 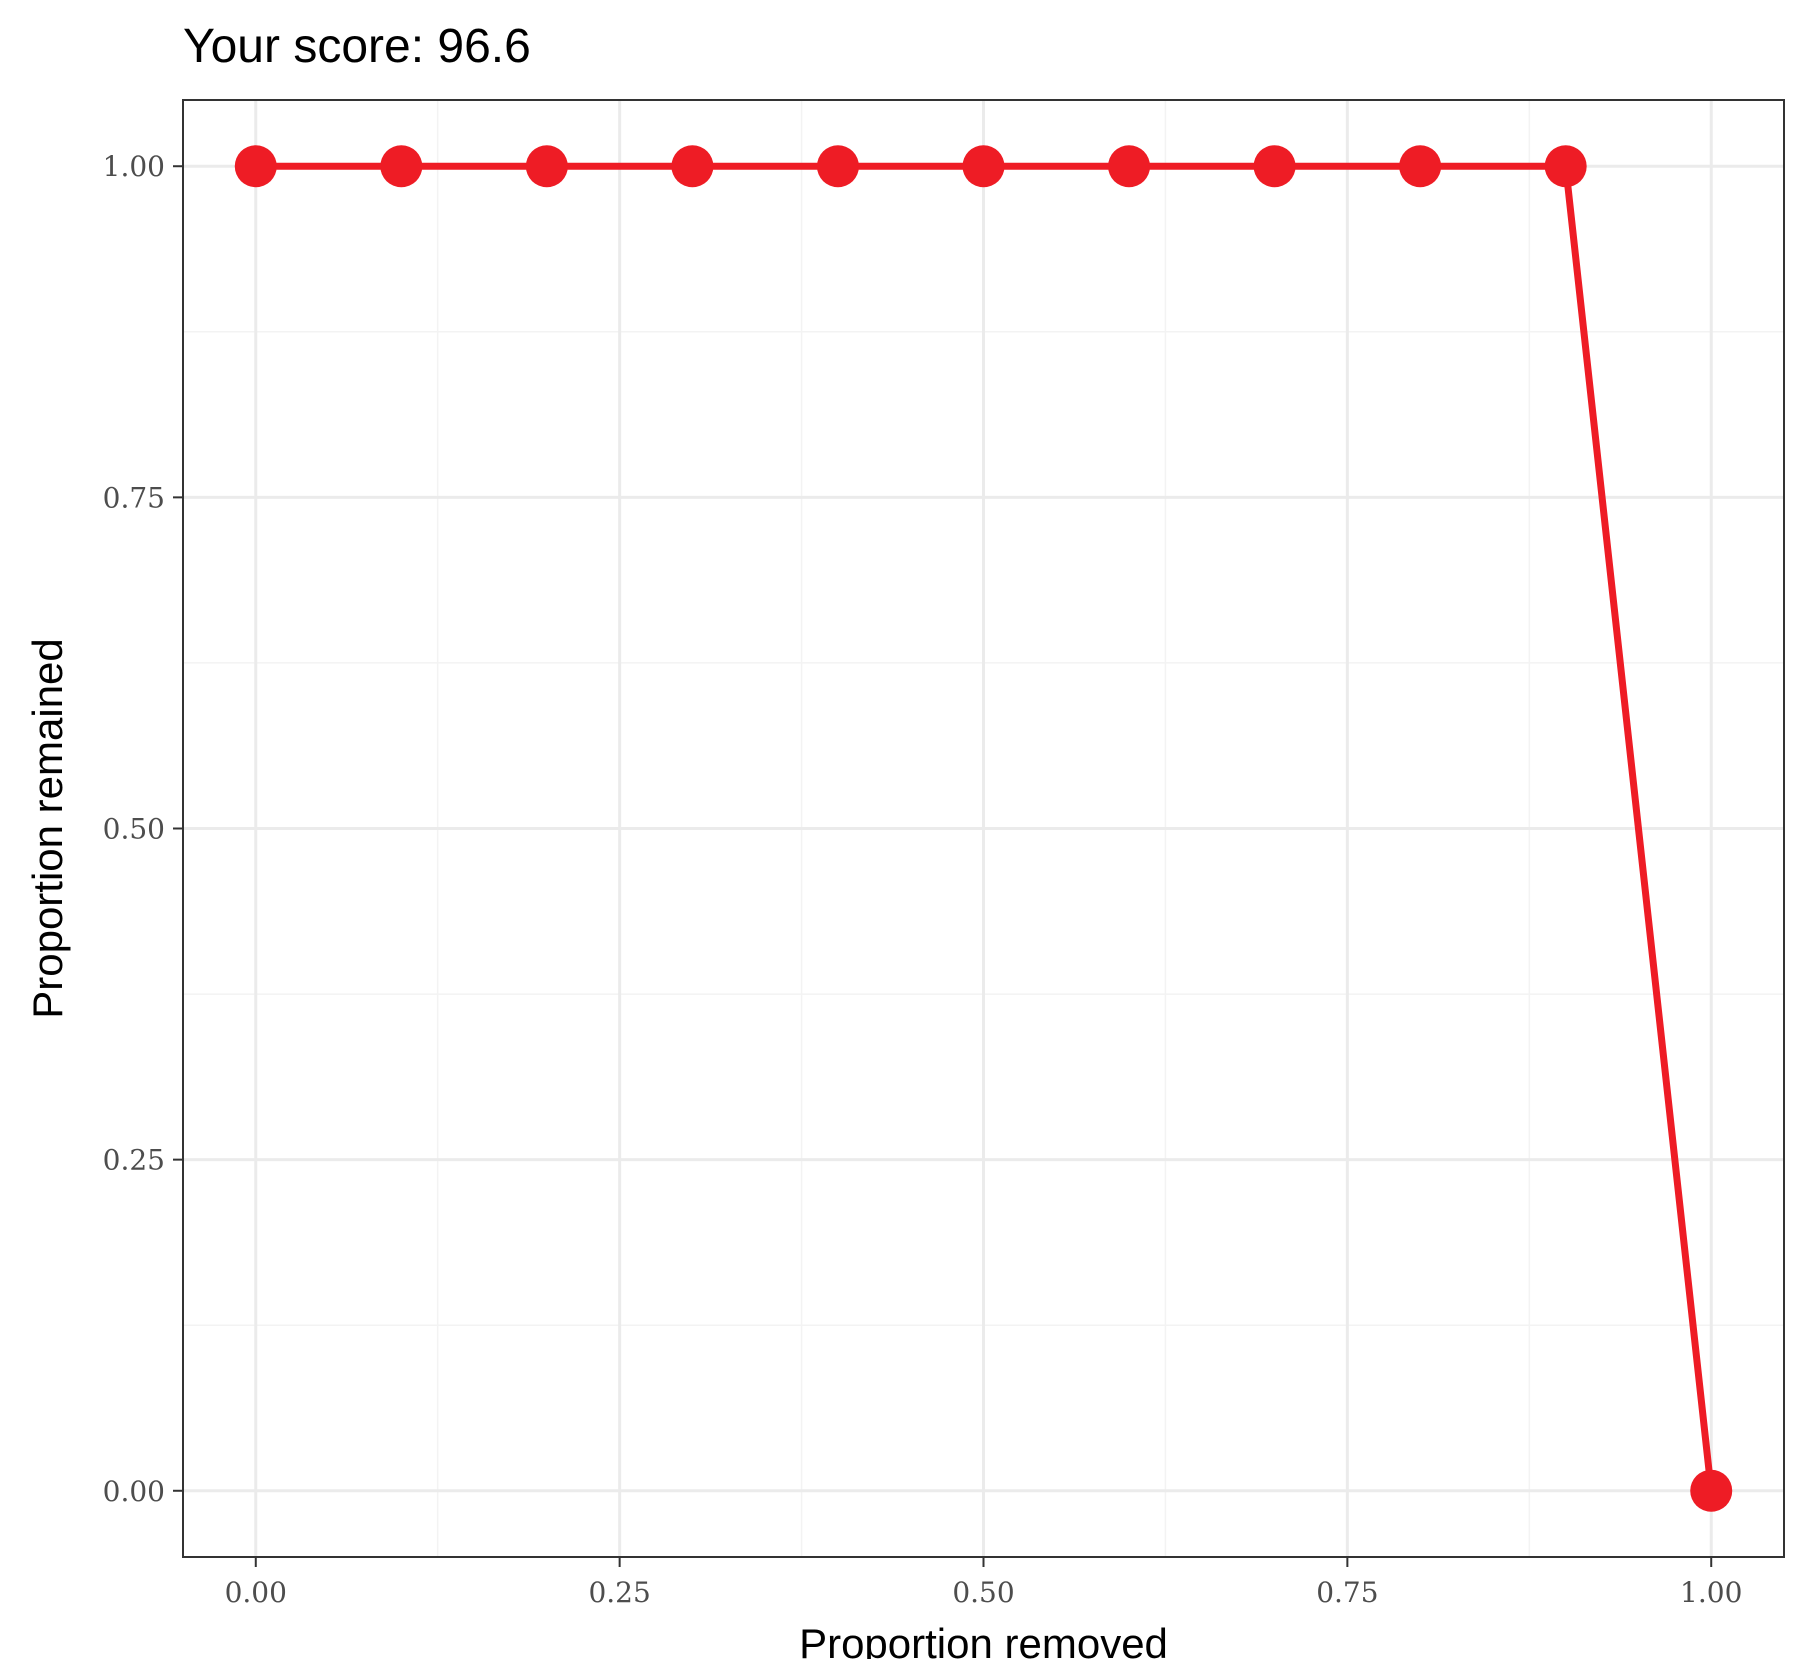 What do you see at coordinates (983, 1592) in the screenshot?
I see `x-tick-label: 0.50` at bounding box center [983, 1592].